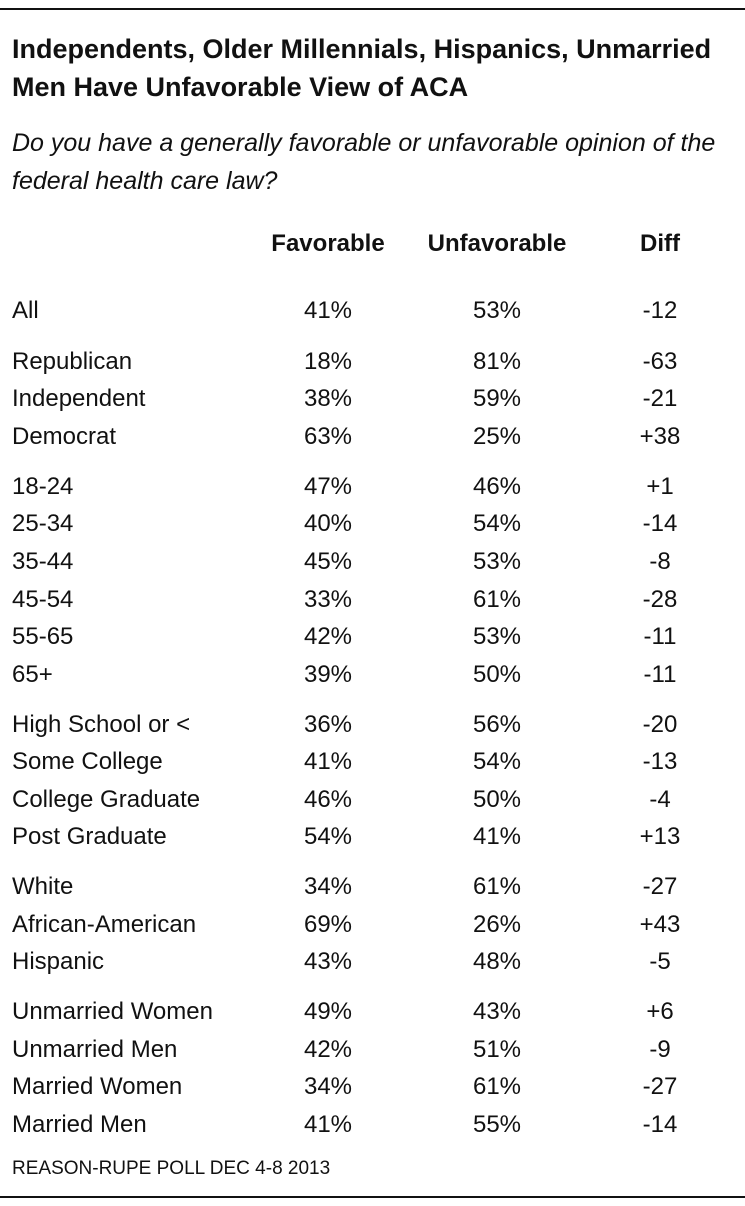  Describe the element at coordinates (660, 436) in the screenshot. I see `diff-value: +38` at that location.